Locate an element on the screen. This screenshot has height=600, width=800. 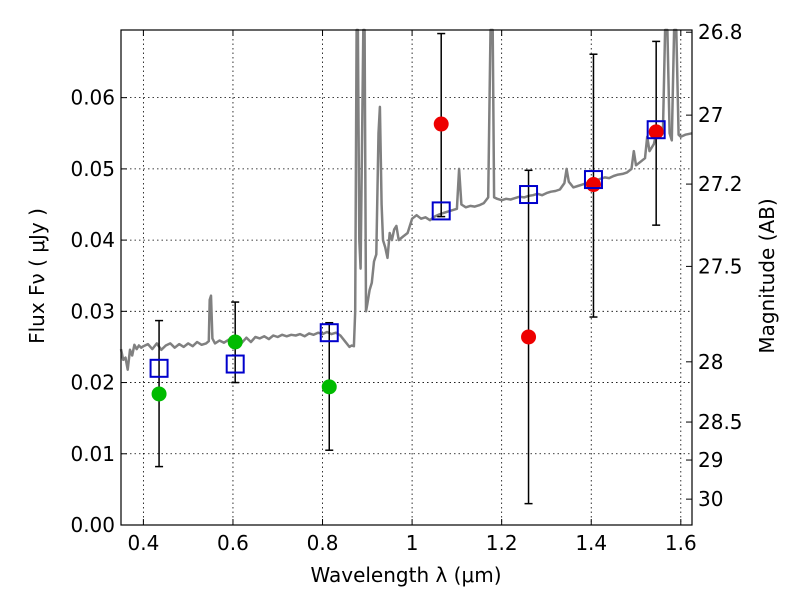
y-tick-label: 0.04 is located at coordinates (92, 240).